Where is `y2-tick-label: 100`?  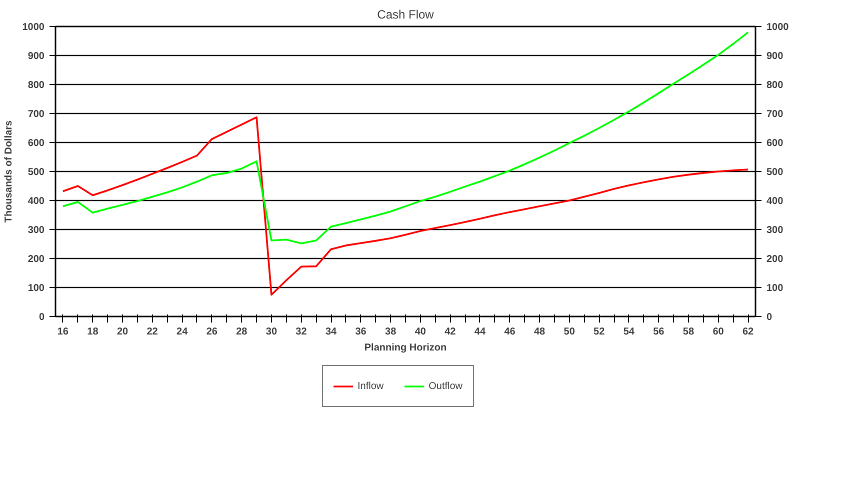
y2-tick-label: 100 is located at coordinates (775, 288).